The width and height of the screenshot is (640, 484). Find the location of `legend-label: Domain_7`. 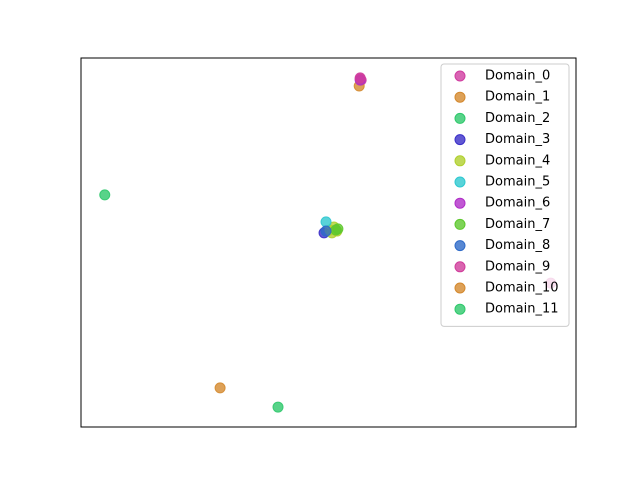

legend-label: Domain_7 is located at coordinates (517, 224).